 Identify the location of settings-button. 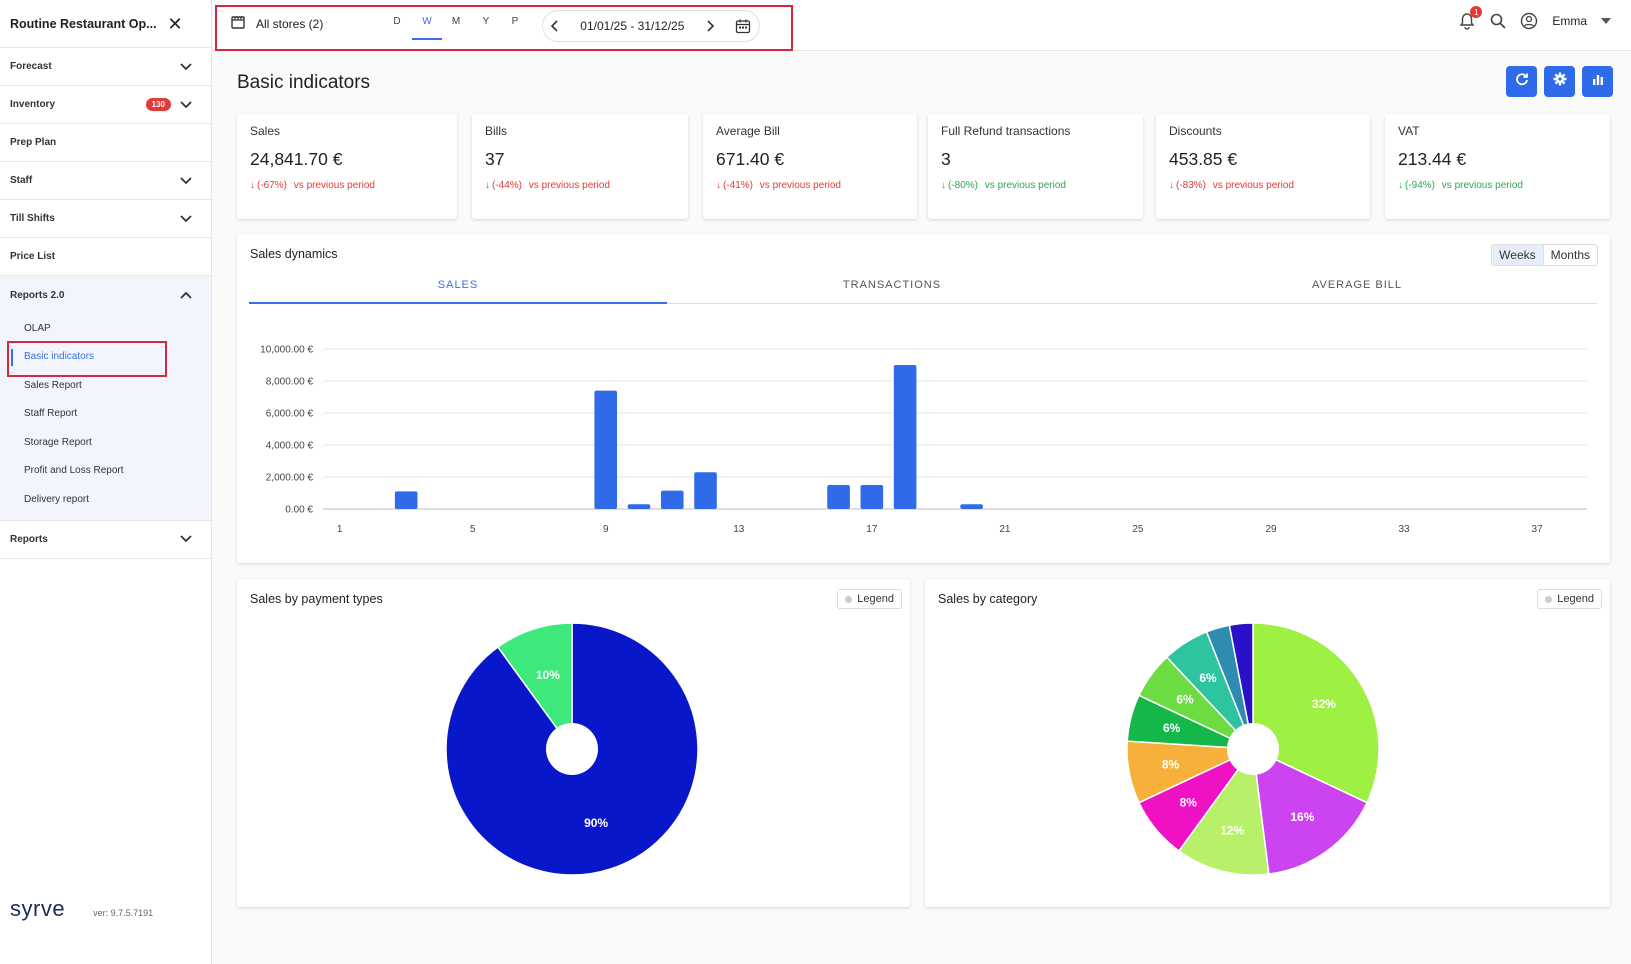
(1559, 81).